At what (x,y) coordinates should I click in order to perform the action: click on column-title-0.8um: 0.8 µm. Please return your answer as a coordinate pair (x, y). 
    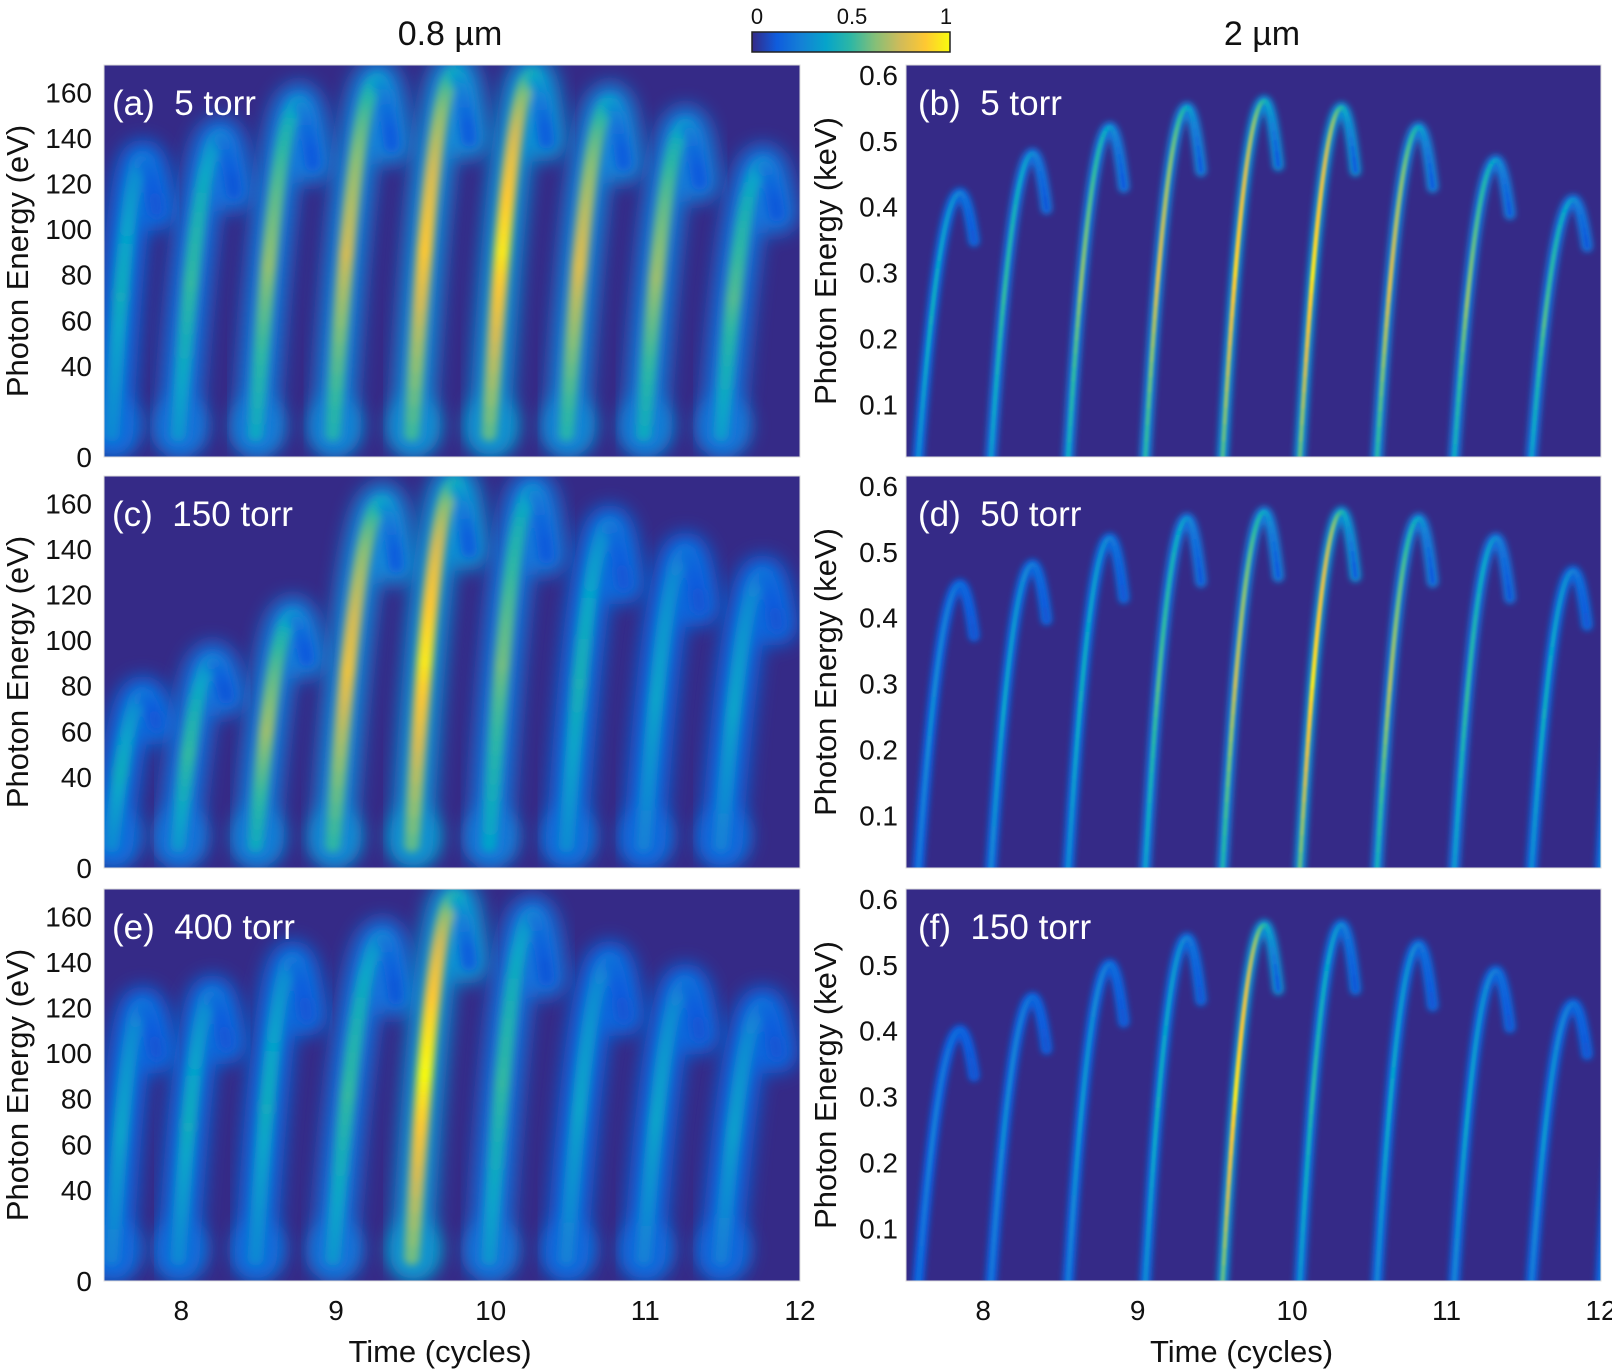
    Looking at the image, I should click on (450, 34).